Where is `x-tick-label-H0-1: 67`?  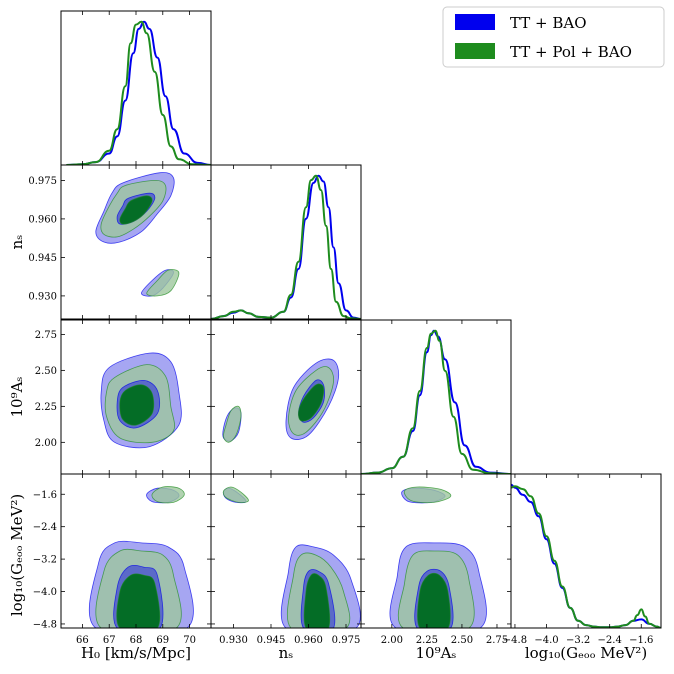 x-tick-label-H0-1: 67 is located at coordinates (109, 640).